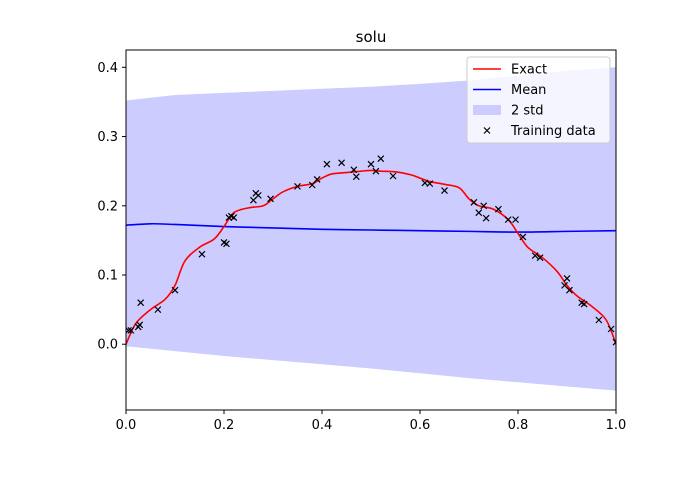  Describe the element at coordinates (420, 425) in the screenshot. I see `x-tick-label: 0.6` at that location.